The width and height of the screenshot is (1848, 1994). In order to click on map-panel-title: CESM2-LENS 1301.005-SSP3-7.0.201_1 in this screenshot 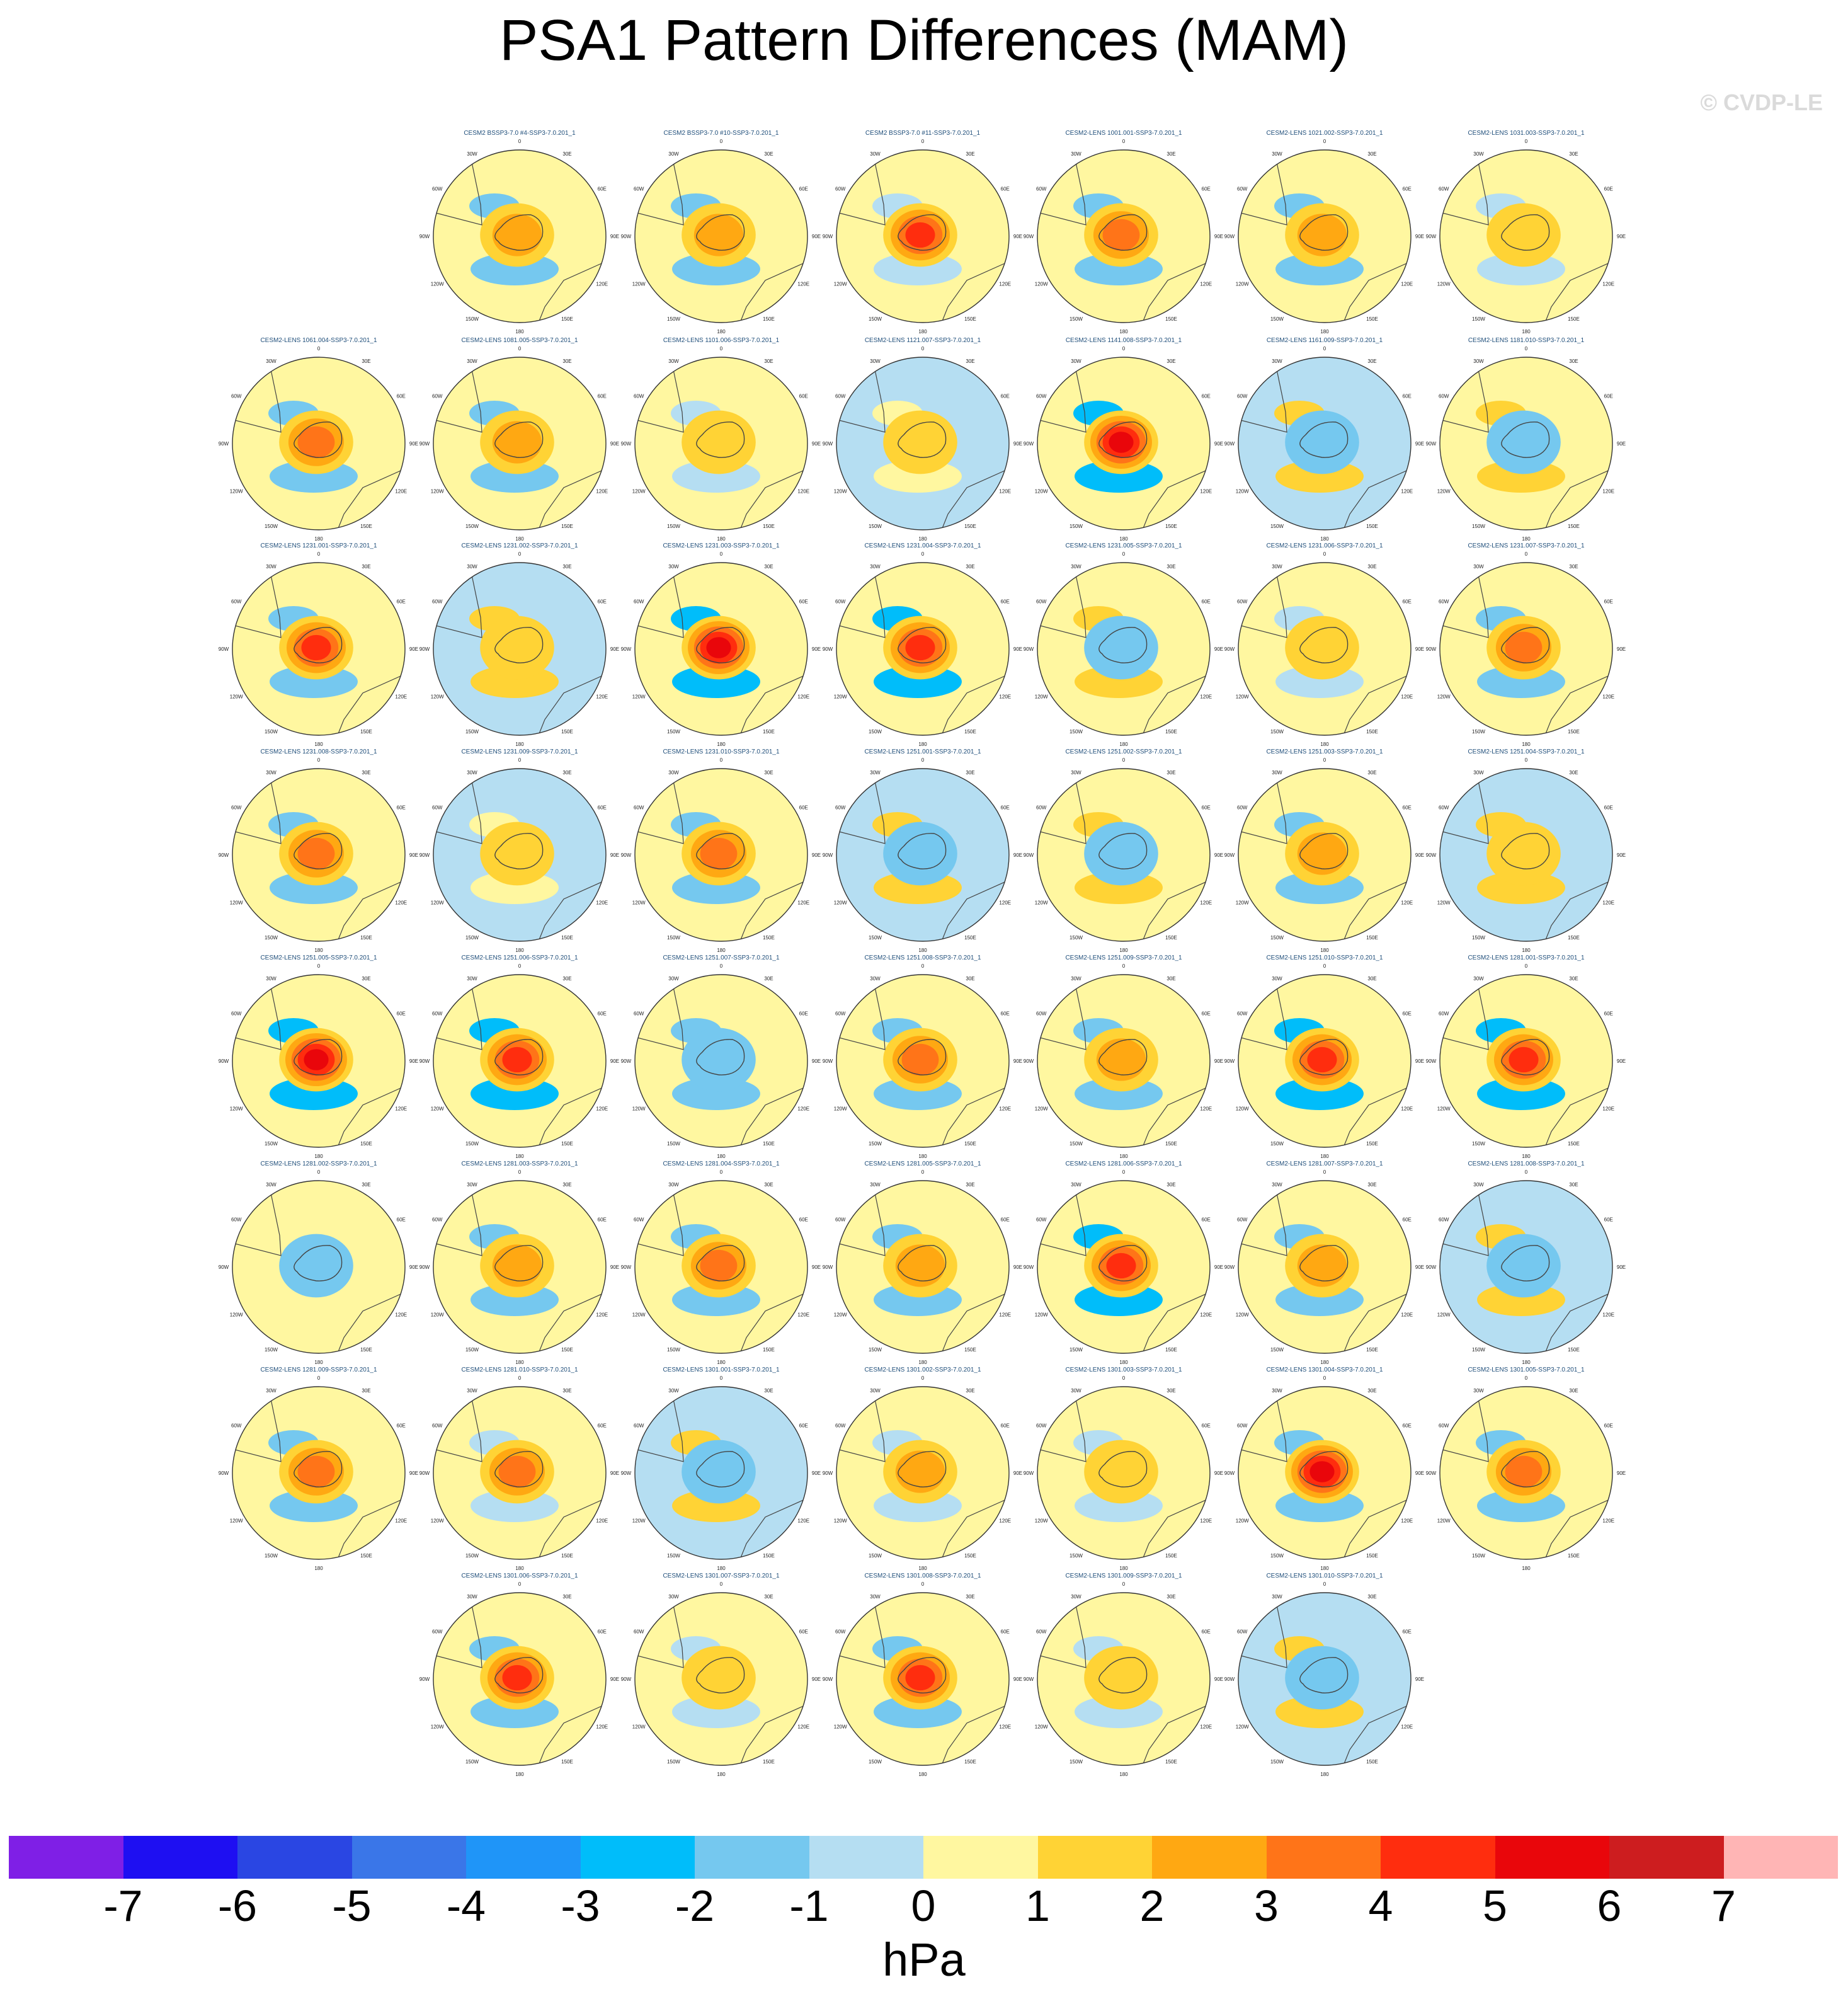, I will do `click(1526, 1370)`.